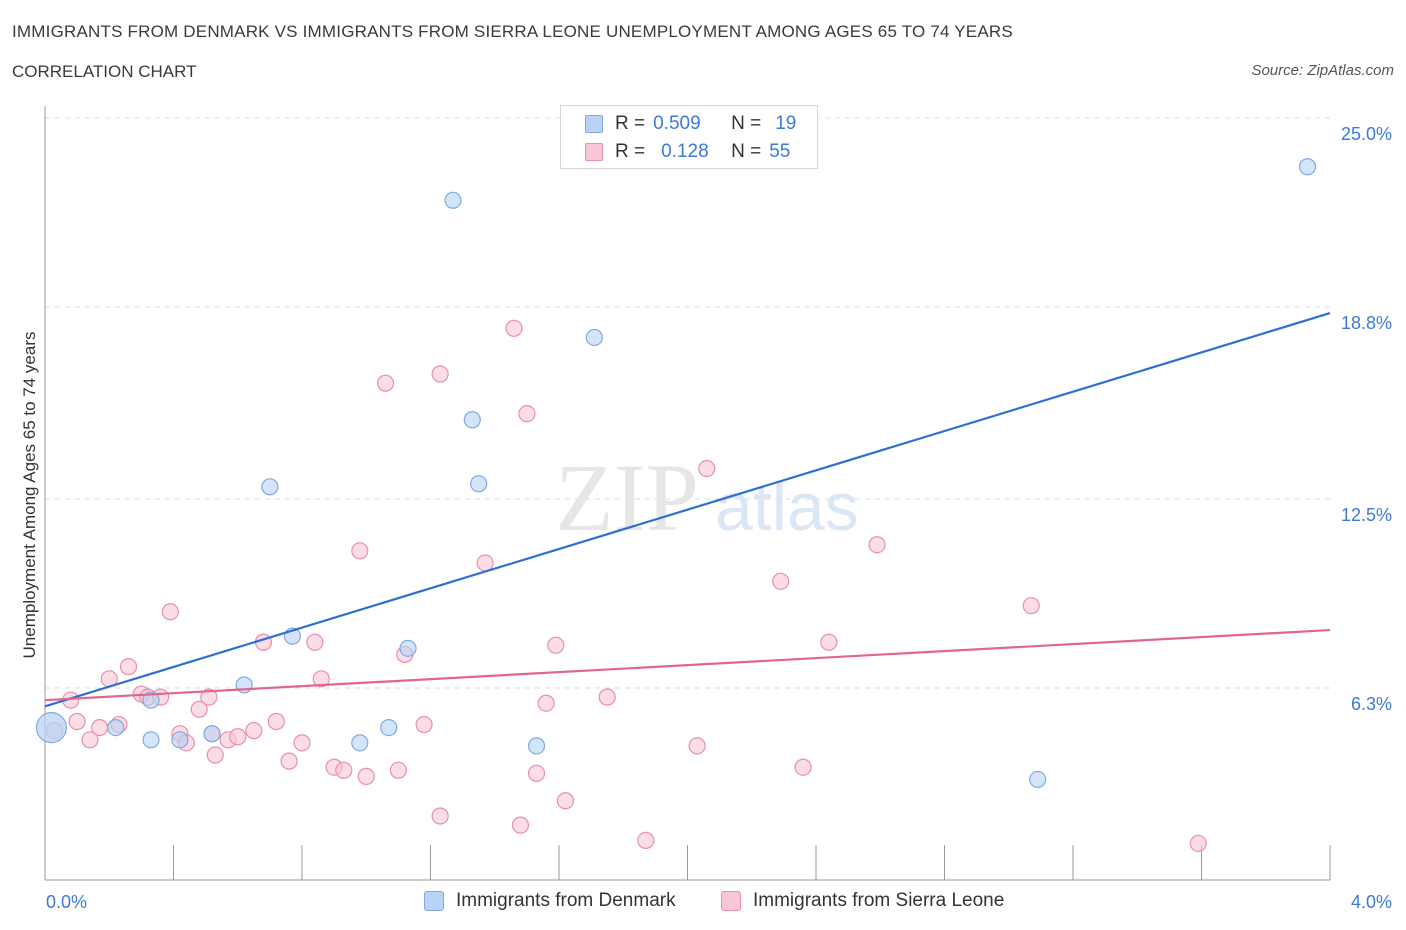 The width and height of the screenshot is (1406, 930). I want to click on legend-row-sierra-leone: R = 0.128 N = 55, so click(687, 152).